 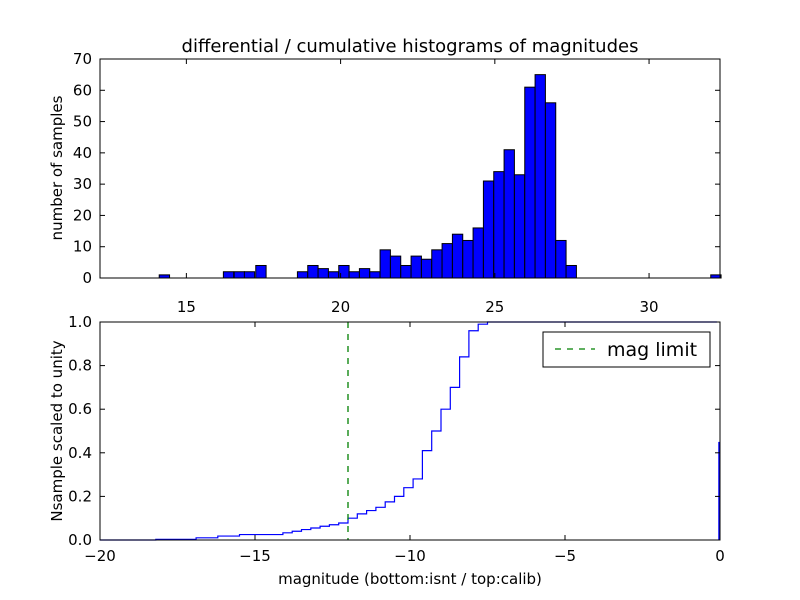 I want to click on bottom-ytick-label: 0.6, so click(x=80, y=409).